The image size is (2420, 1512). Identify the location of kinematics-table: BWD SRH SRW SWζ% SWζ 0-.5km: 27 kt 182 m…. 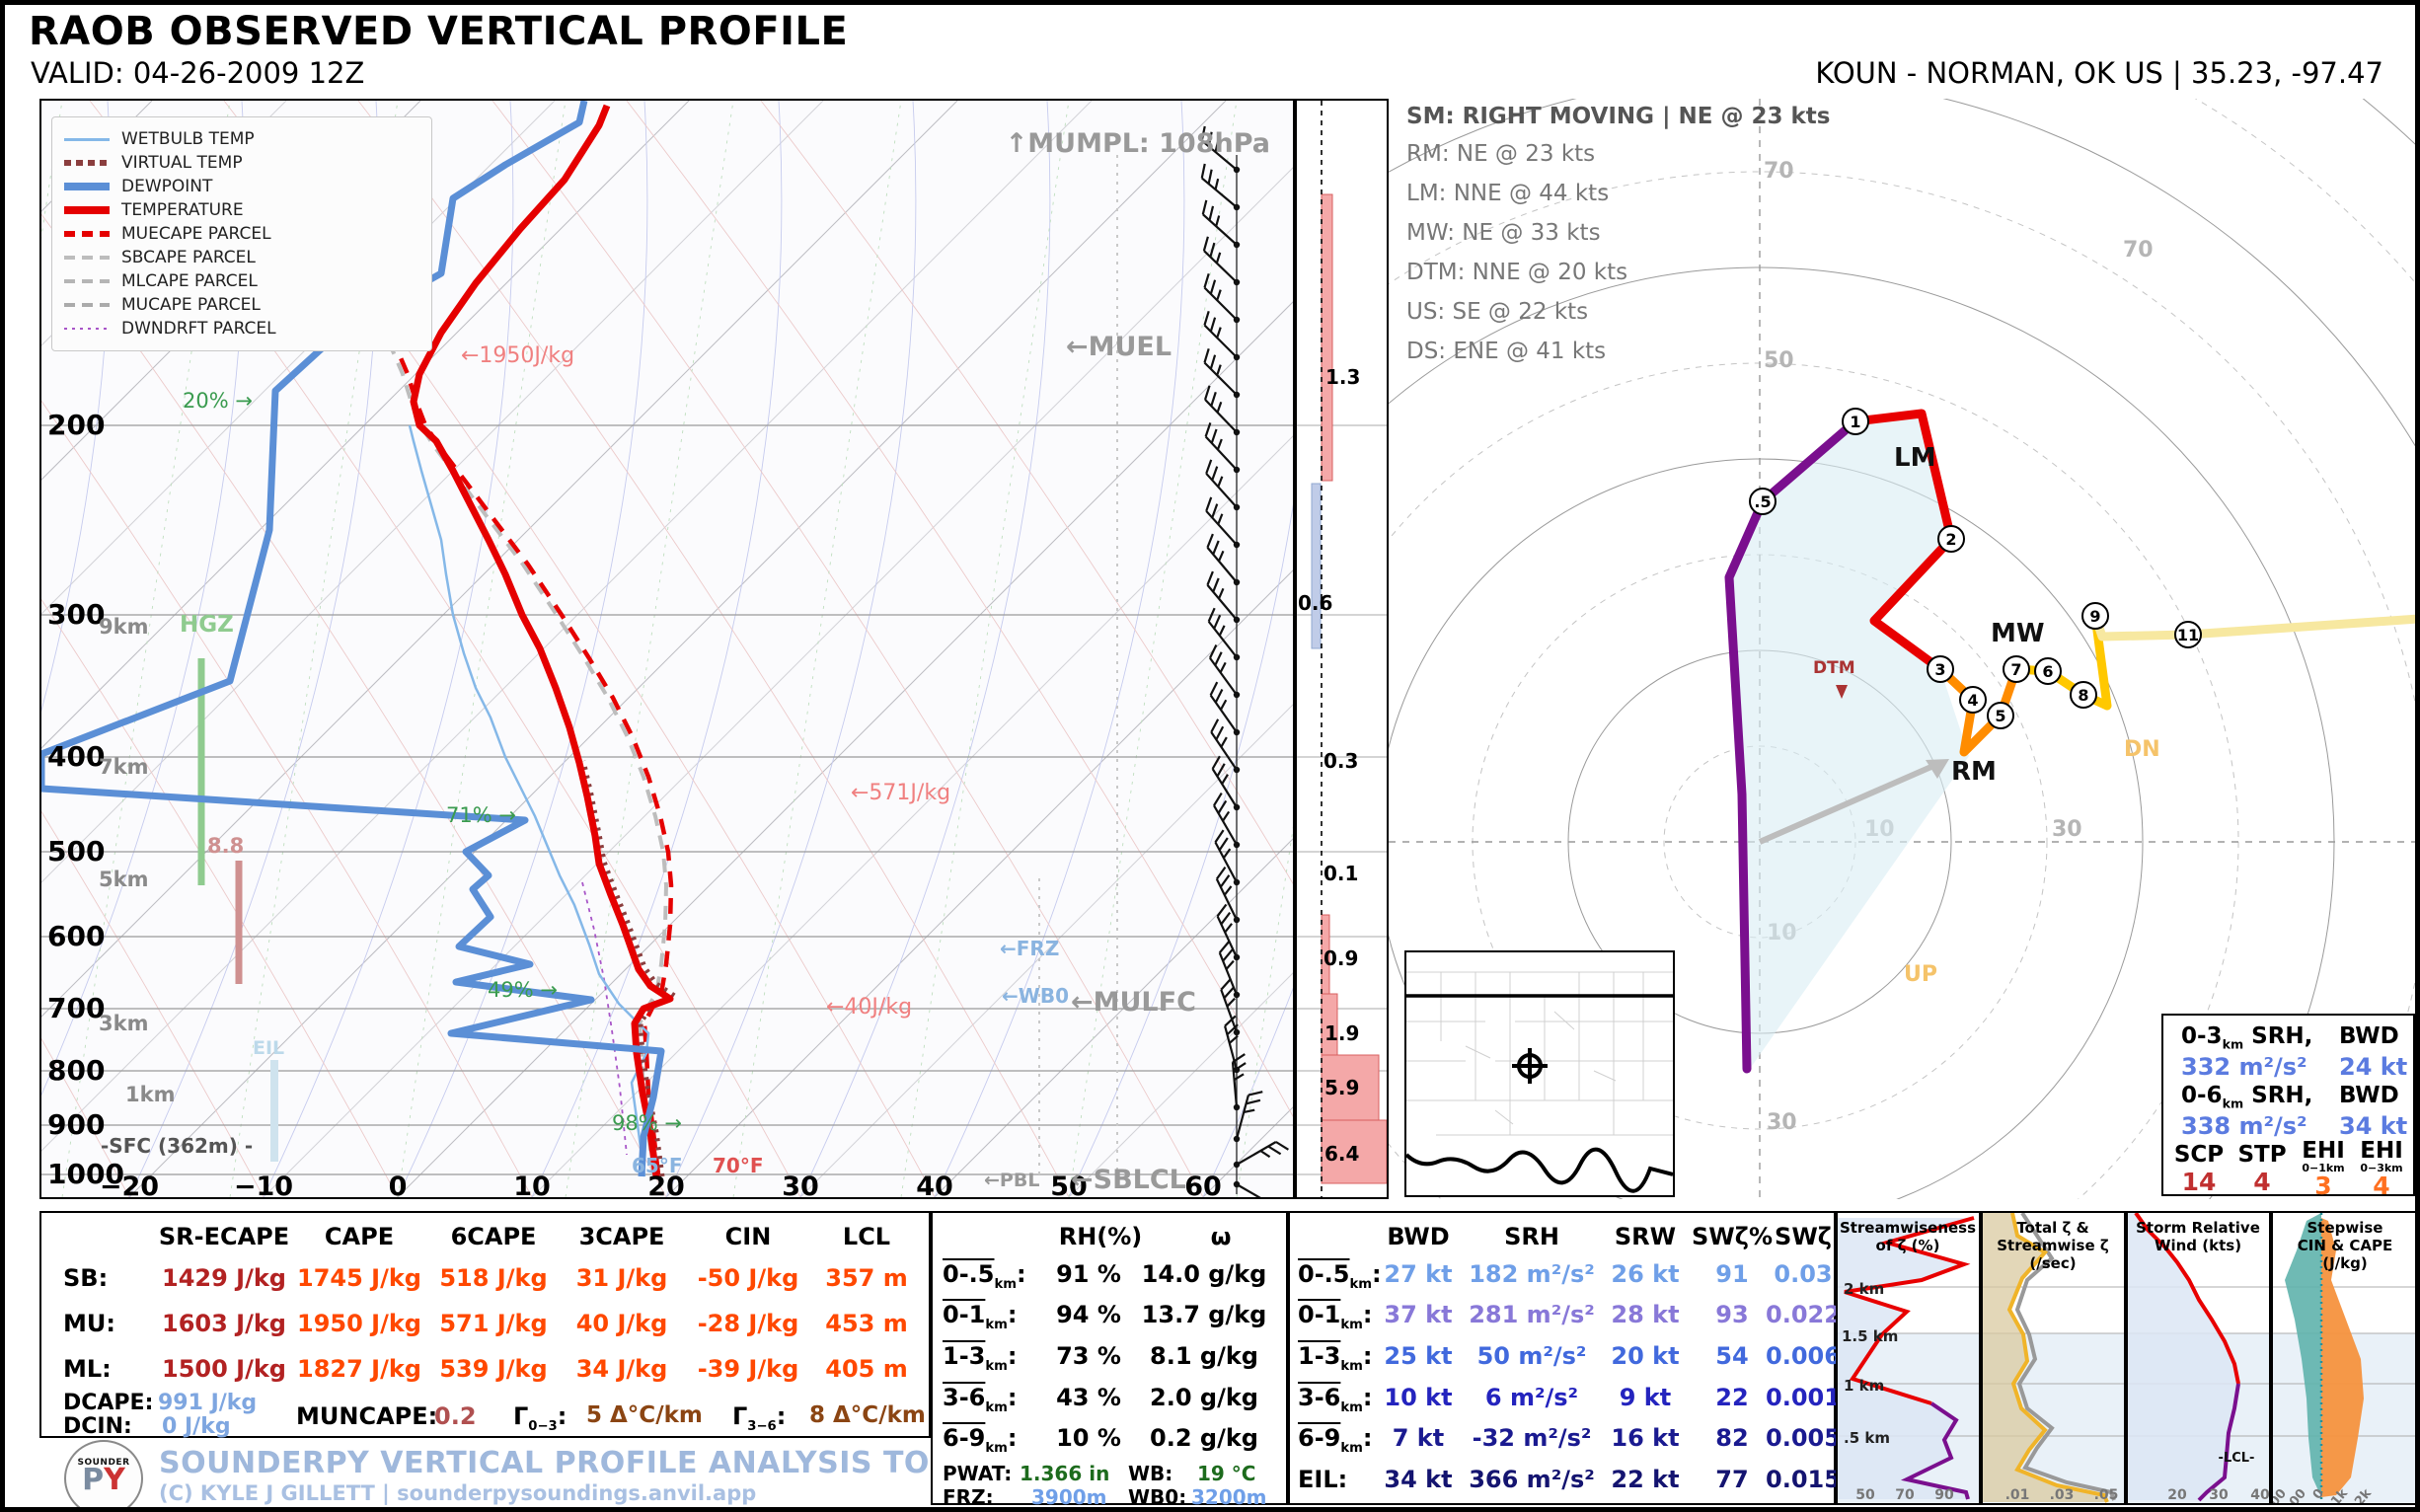
(1564, 1358).